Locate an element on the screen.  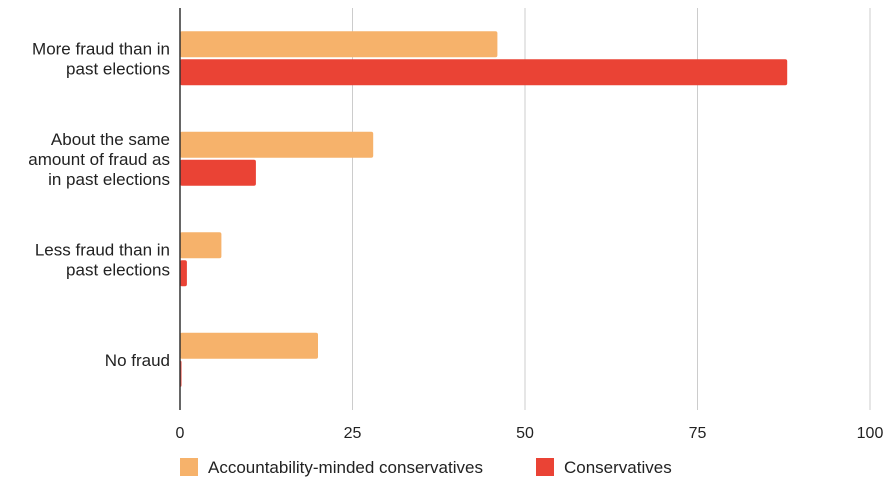
legend-label-1: Conservatives is located at coordinates (618, 467).